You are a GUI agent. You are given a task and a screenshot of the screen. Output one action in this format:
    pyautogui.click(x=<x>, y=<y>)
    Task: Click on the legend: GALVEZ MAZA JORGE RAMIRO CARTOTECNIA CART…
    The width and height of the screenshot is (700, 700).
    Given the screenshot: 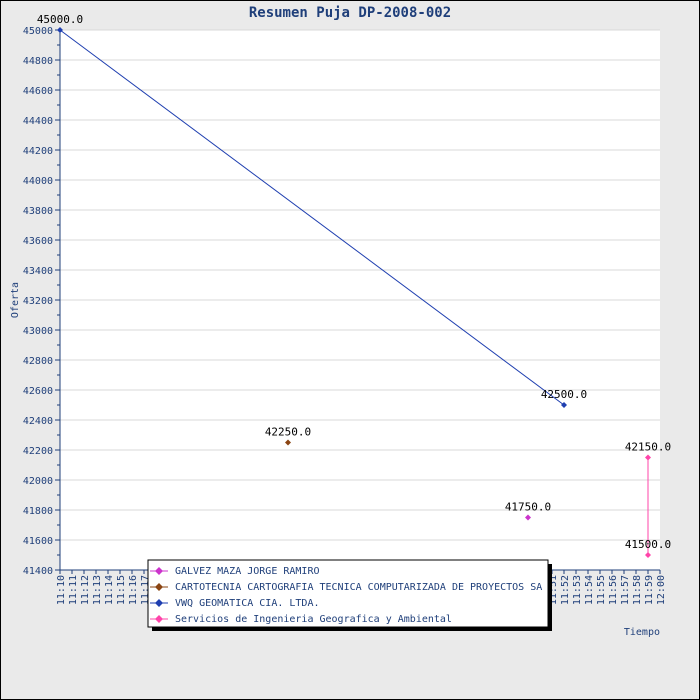 What is the action you would take?
    pyautogui.click(x=349, y=595)
    